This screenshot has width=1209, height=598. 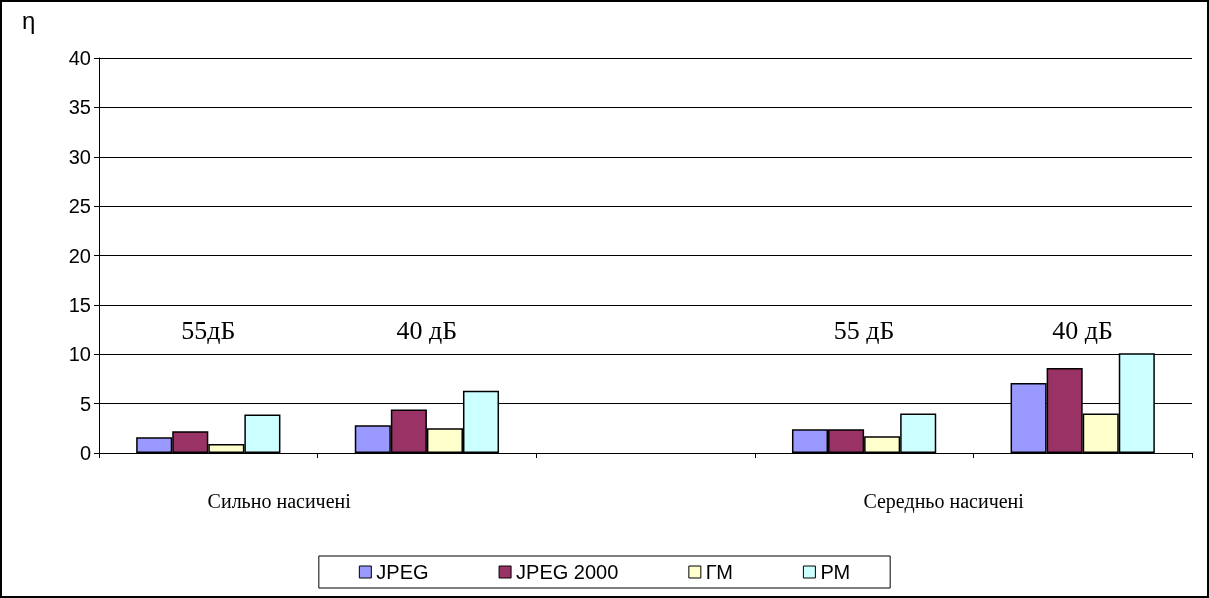 I want to click on legend-label: JPEG 2000, so click(x=567, y=572).